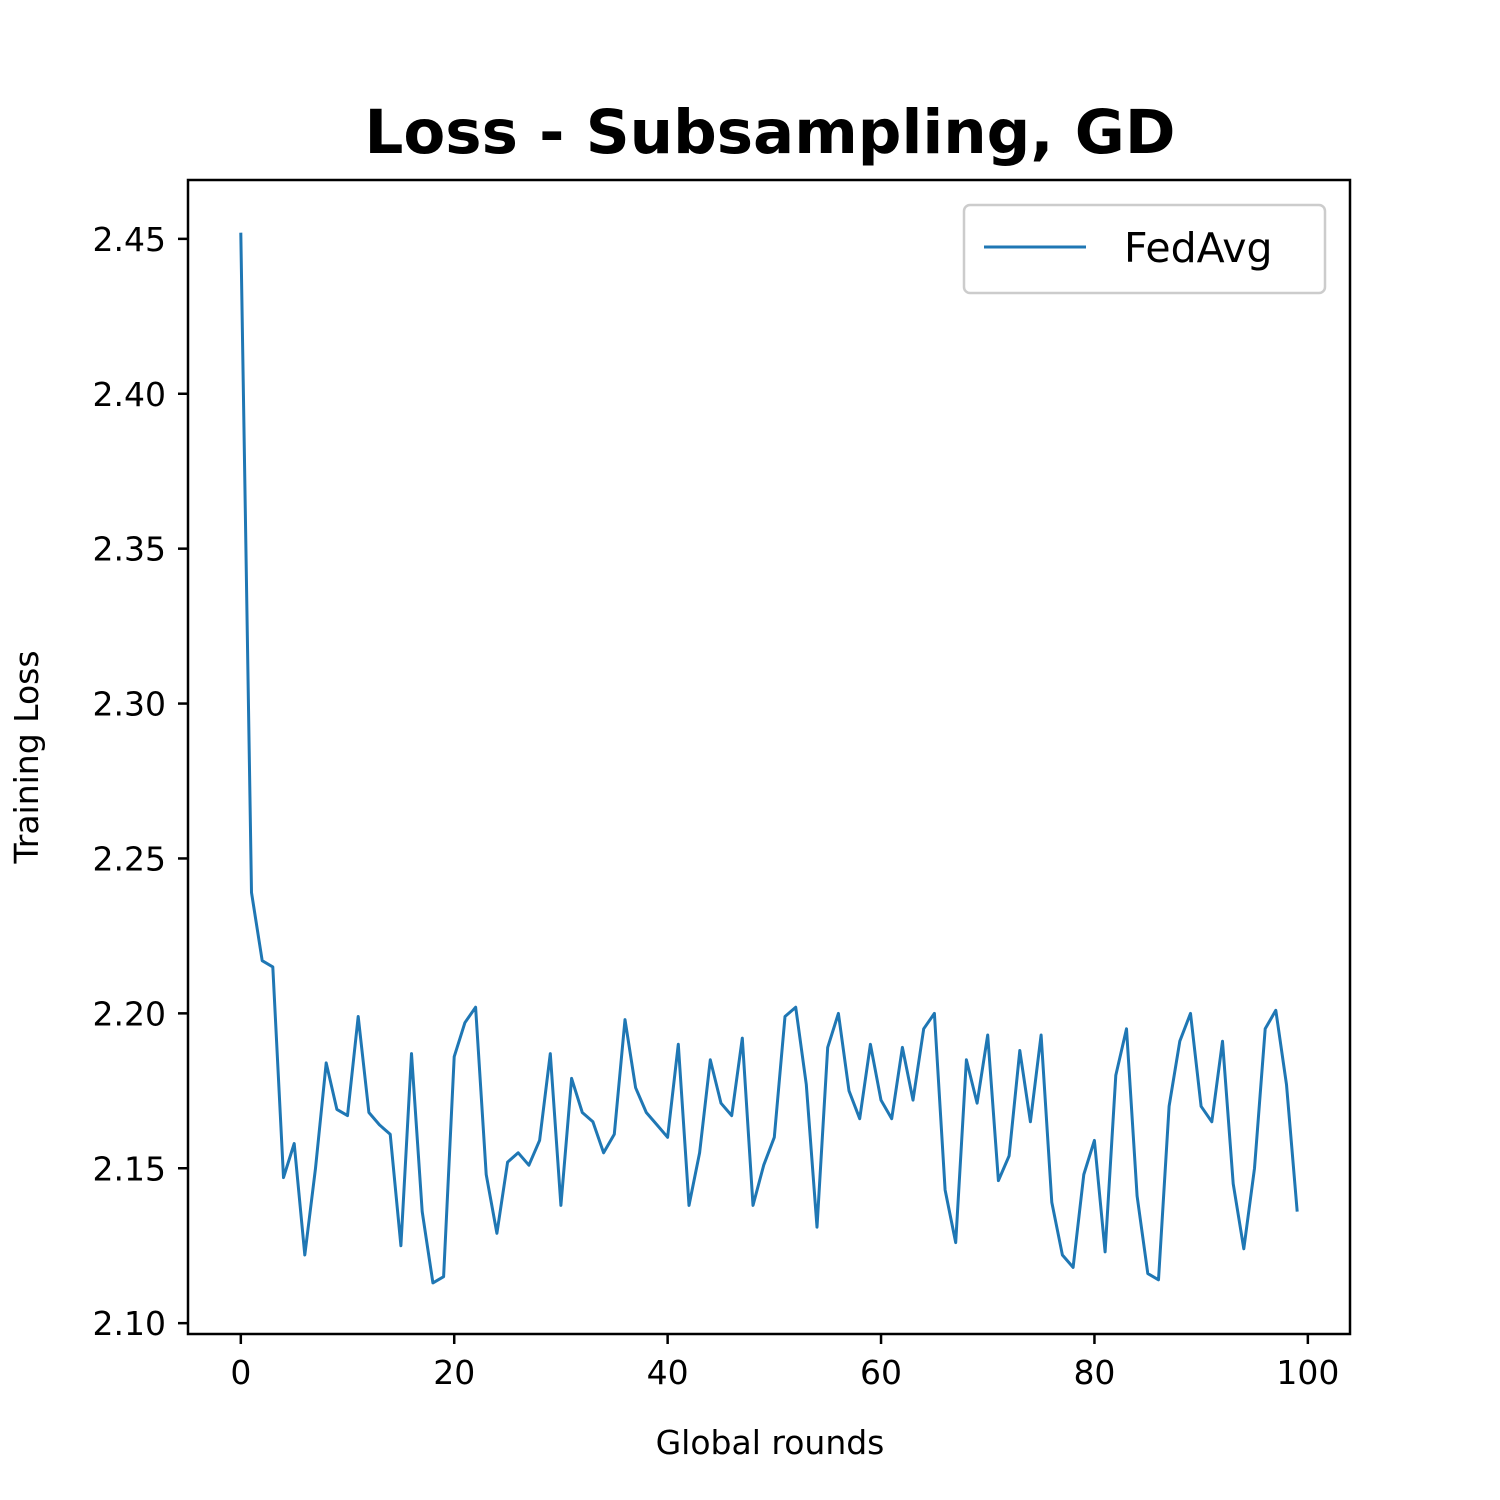  What do you see at coordinates (129, 1168) in the screenshot?
I see `y-tick-label: 2.15` at bounding box center [129, 1168].